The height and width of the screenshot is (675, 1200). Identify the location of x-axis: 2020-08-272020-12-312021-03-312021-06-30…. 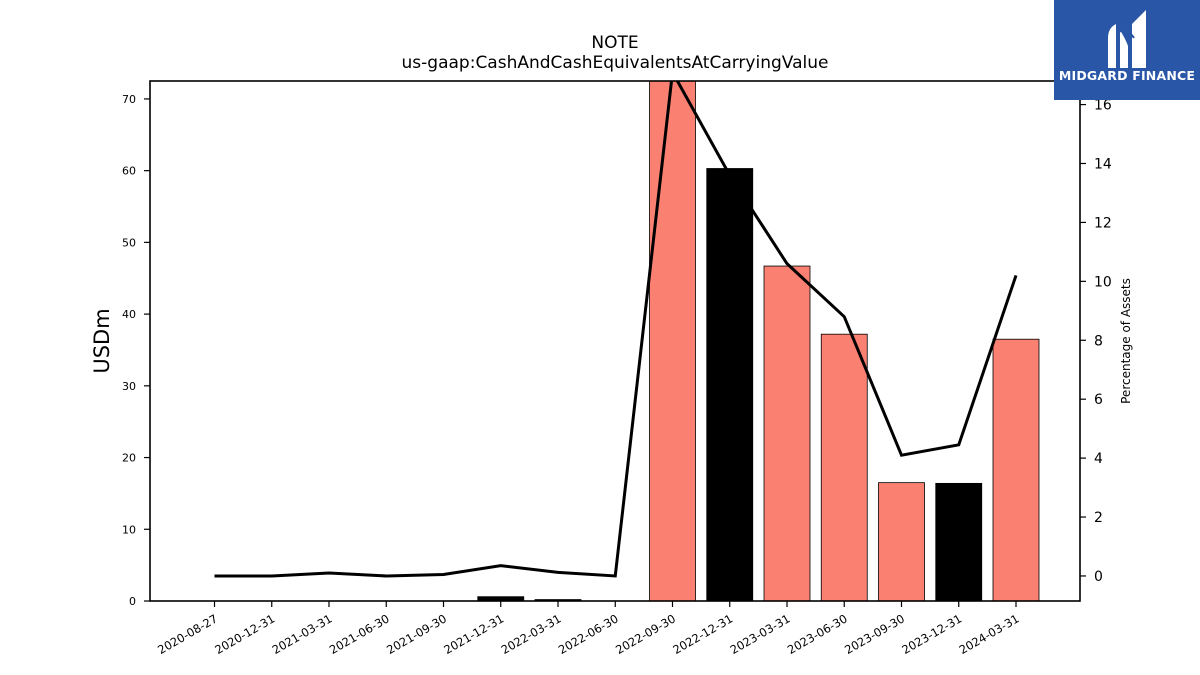
(588, 629).